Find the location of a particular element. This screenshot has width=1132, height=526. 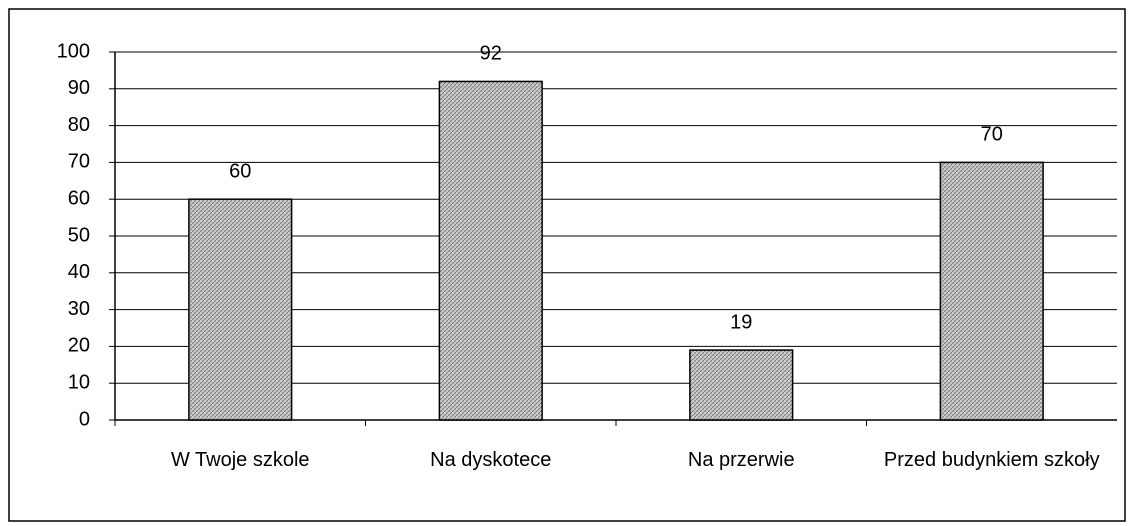

y-tick-label: 30 is located at coordinates (79, 309).